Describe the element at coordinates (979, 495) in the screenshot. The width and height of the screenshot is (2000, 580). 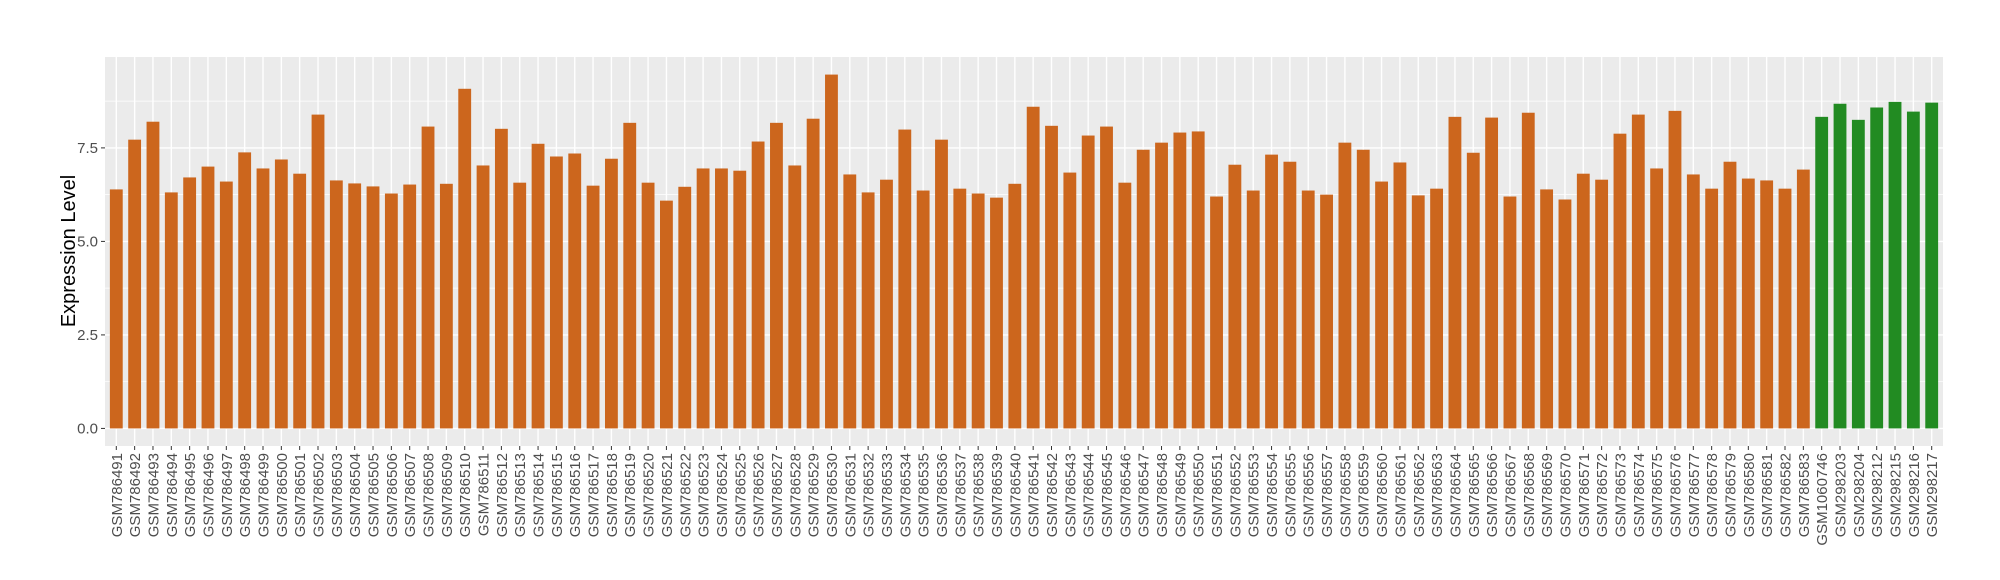
I see `x-tick-label: GSM786538` at that location.